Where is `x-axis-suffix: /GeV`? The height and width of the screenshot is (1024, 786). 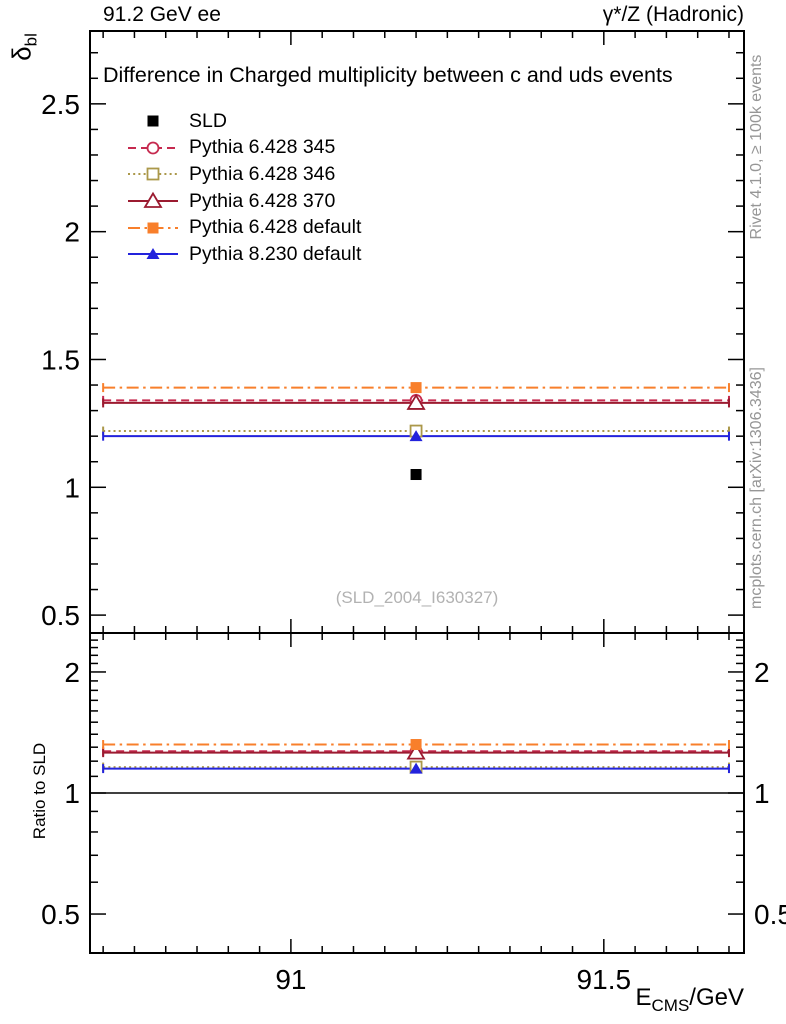
x-axis-suffix: /GeV is located at coordinates (716, 997).